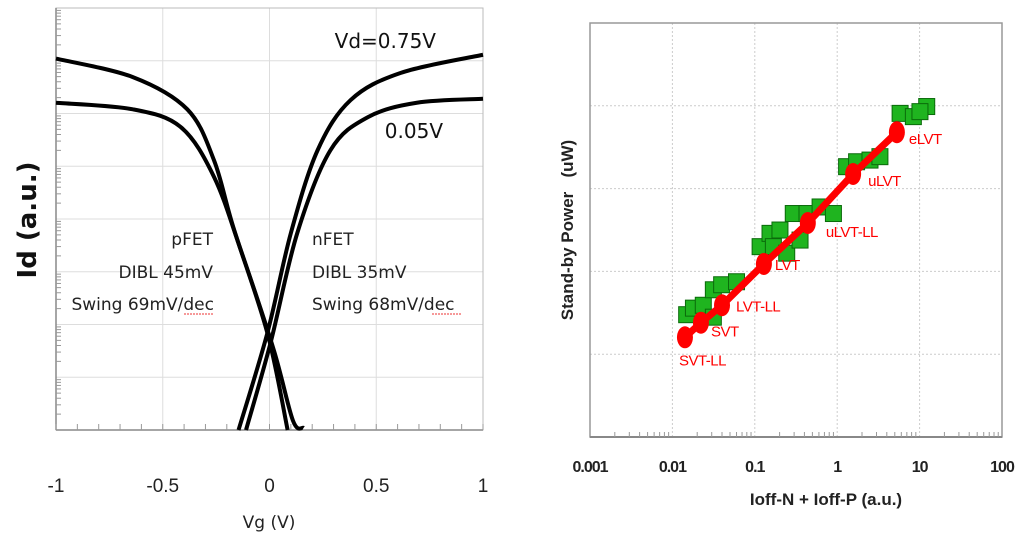 The height and width of the screenshot is (545, 1024). Describe the element at coordinates (806, 434) in the screenshot. I see `right-axis-ticks` at that location.